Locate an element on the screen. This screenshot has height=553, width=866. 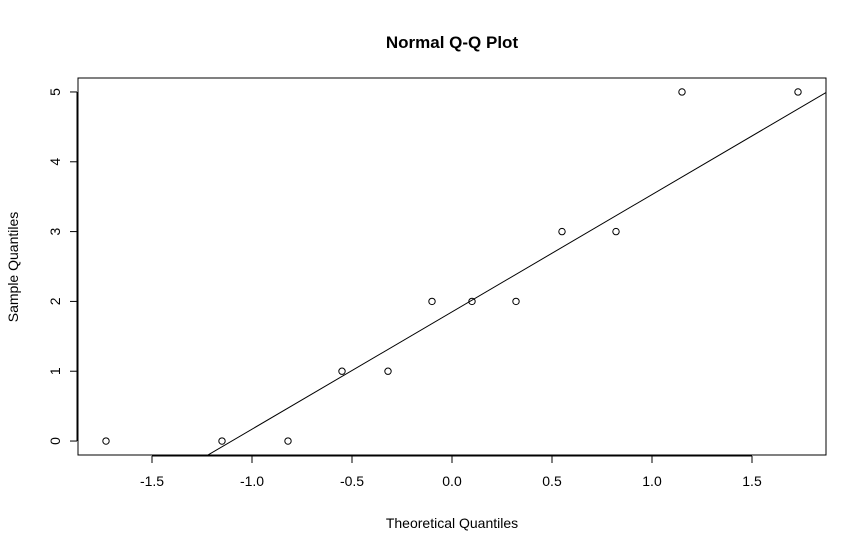
y-tick-label: 3 is located at coordinates (55, 231).